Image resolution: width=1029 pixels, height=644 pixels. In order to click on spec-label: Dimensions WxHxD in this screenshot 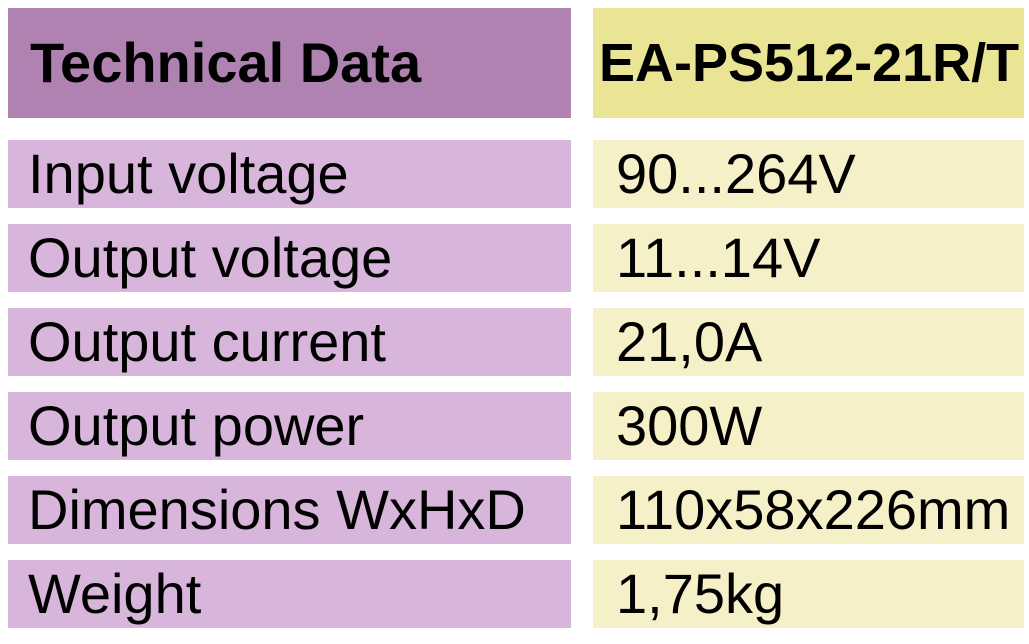, I will do `click(289, 510)`.